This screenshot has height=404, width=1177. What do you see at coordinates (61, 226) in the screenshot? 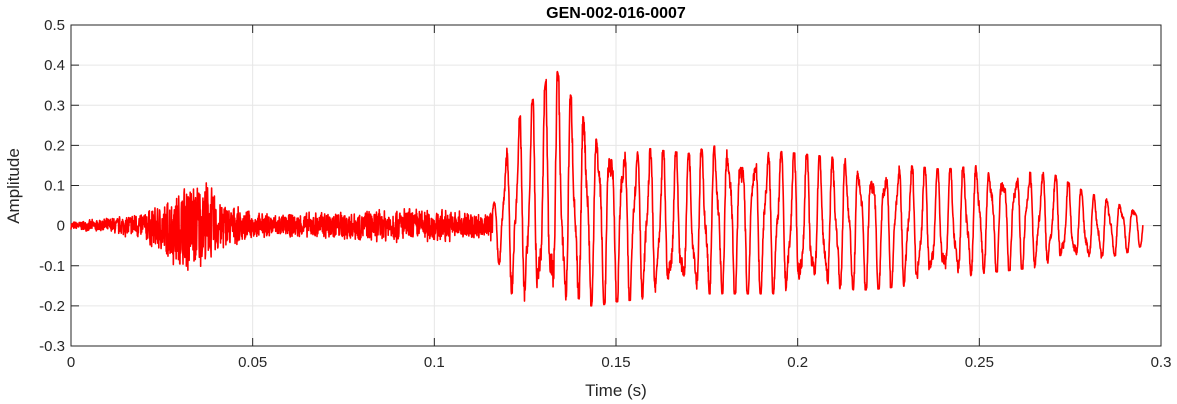
I see `y-tick-label: 0` at bounding box center [61, 226].